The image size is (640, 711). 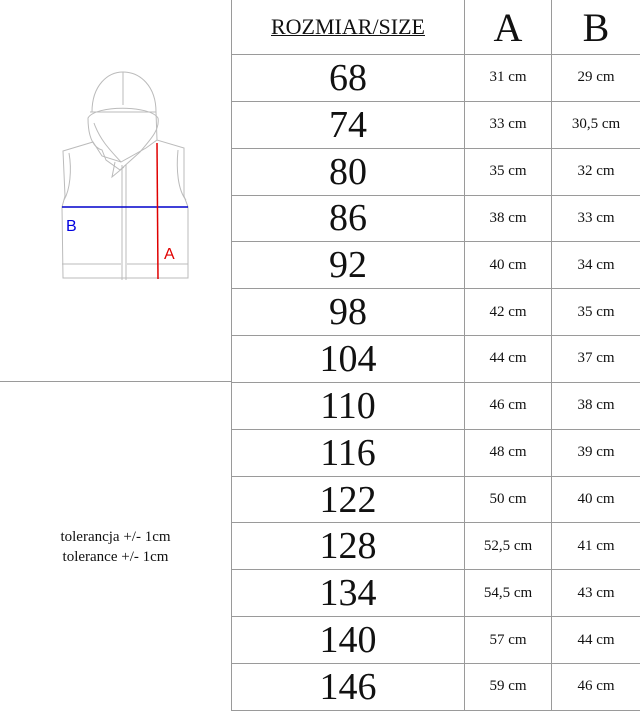 I want to click on measure-a-cell: 52,5 cm, so click(x=508, y=546).